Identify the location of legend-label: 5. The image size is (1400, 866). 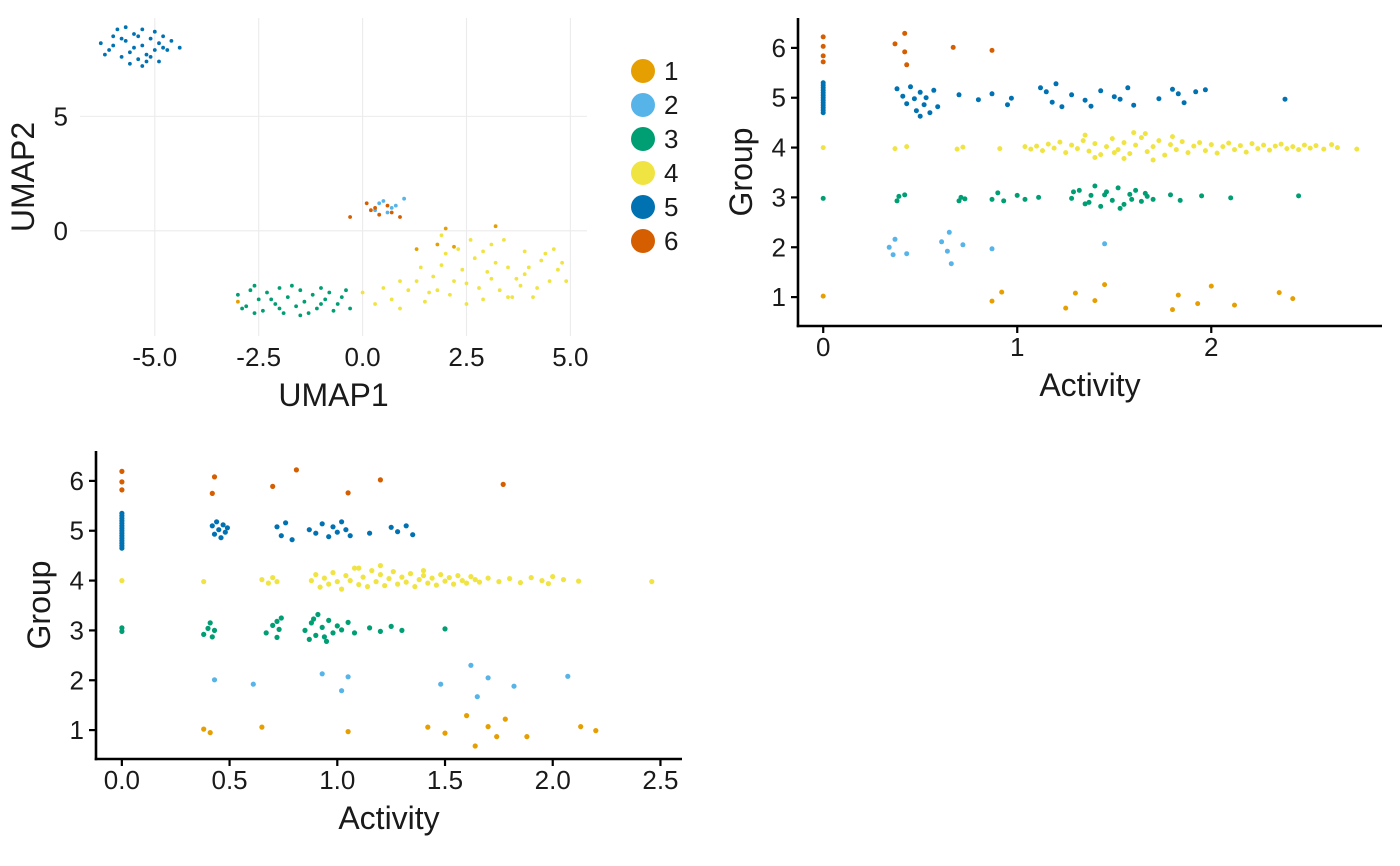
(671, 207).